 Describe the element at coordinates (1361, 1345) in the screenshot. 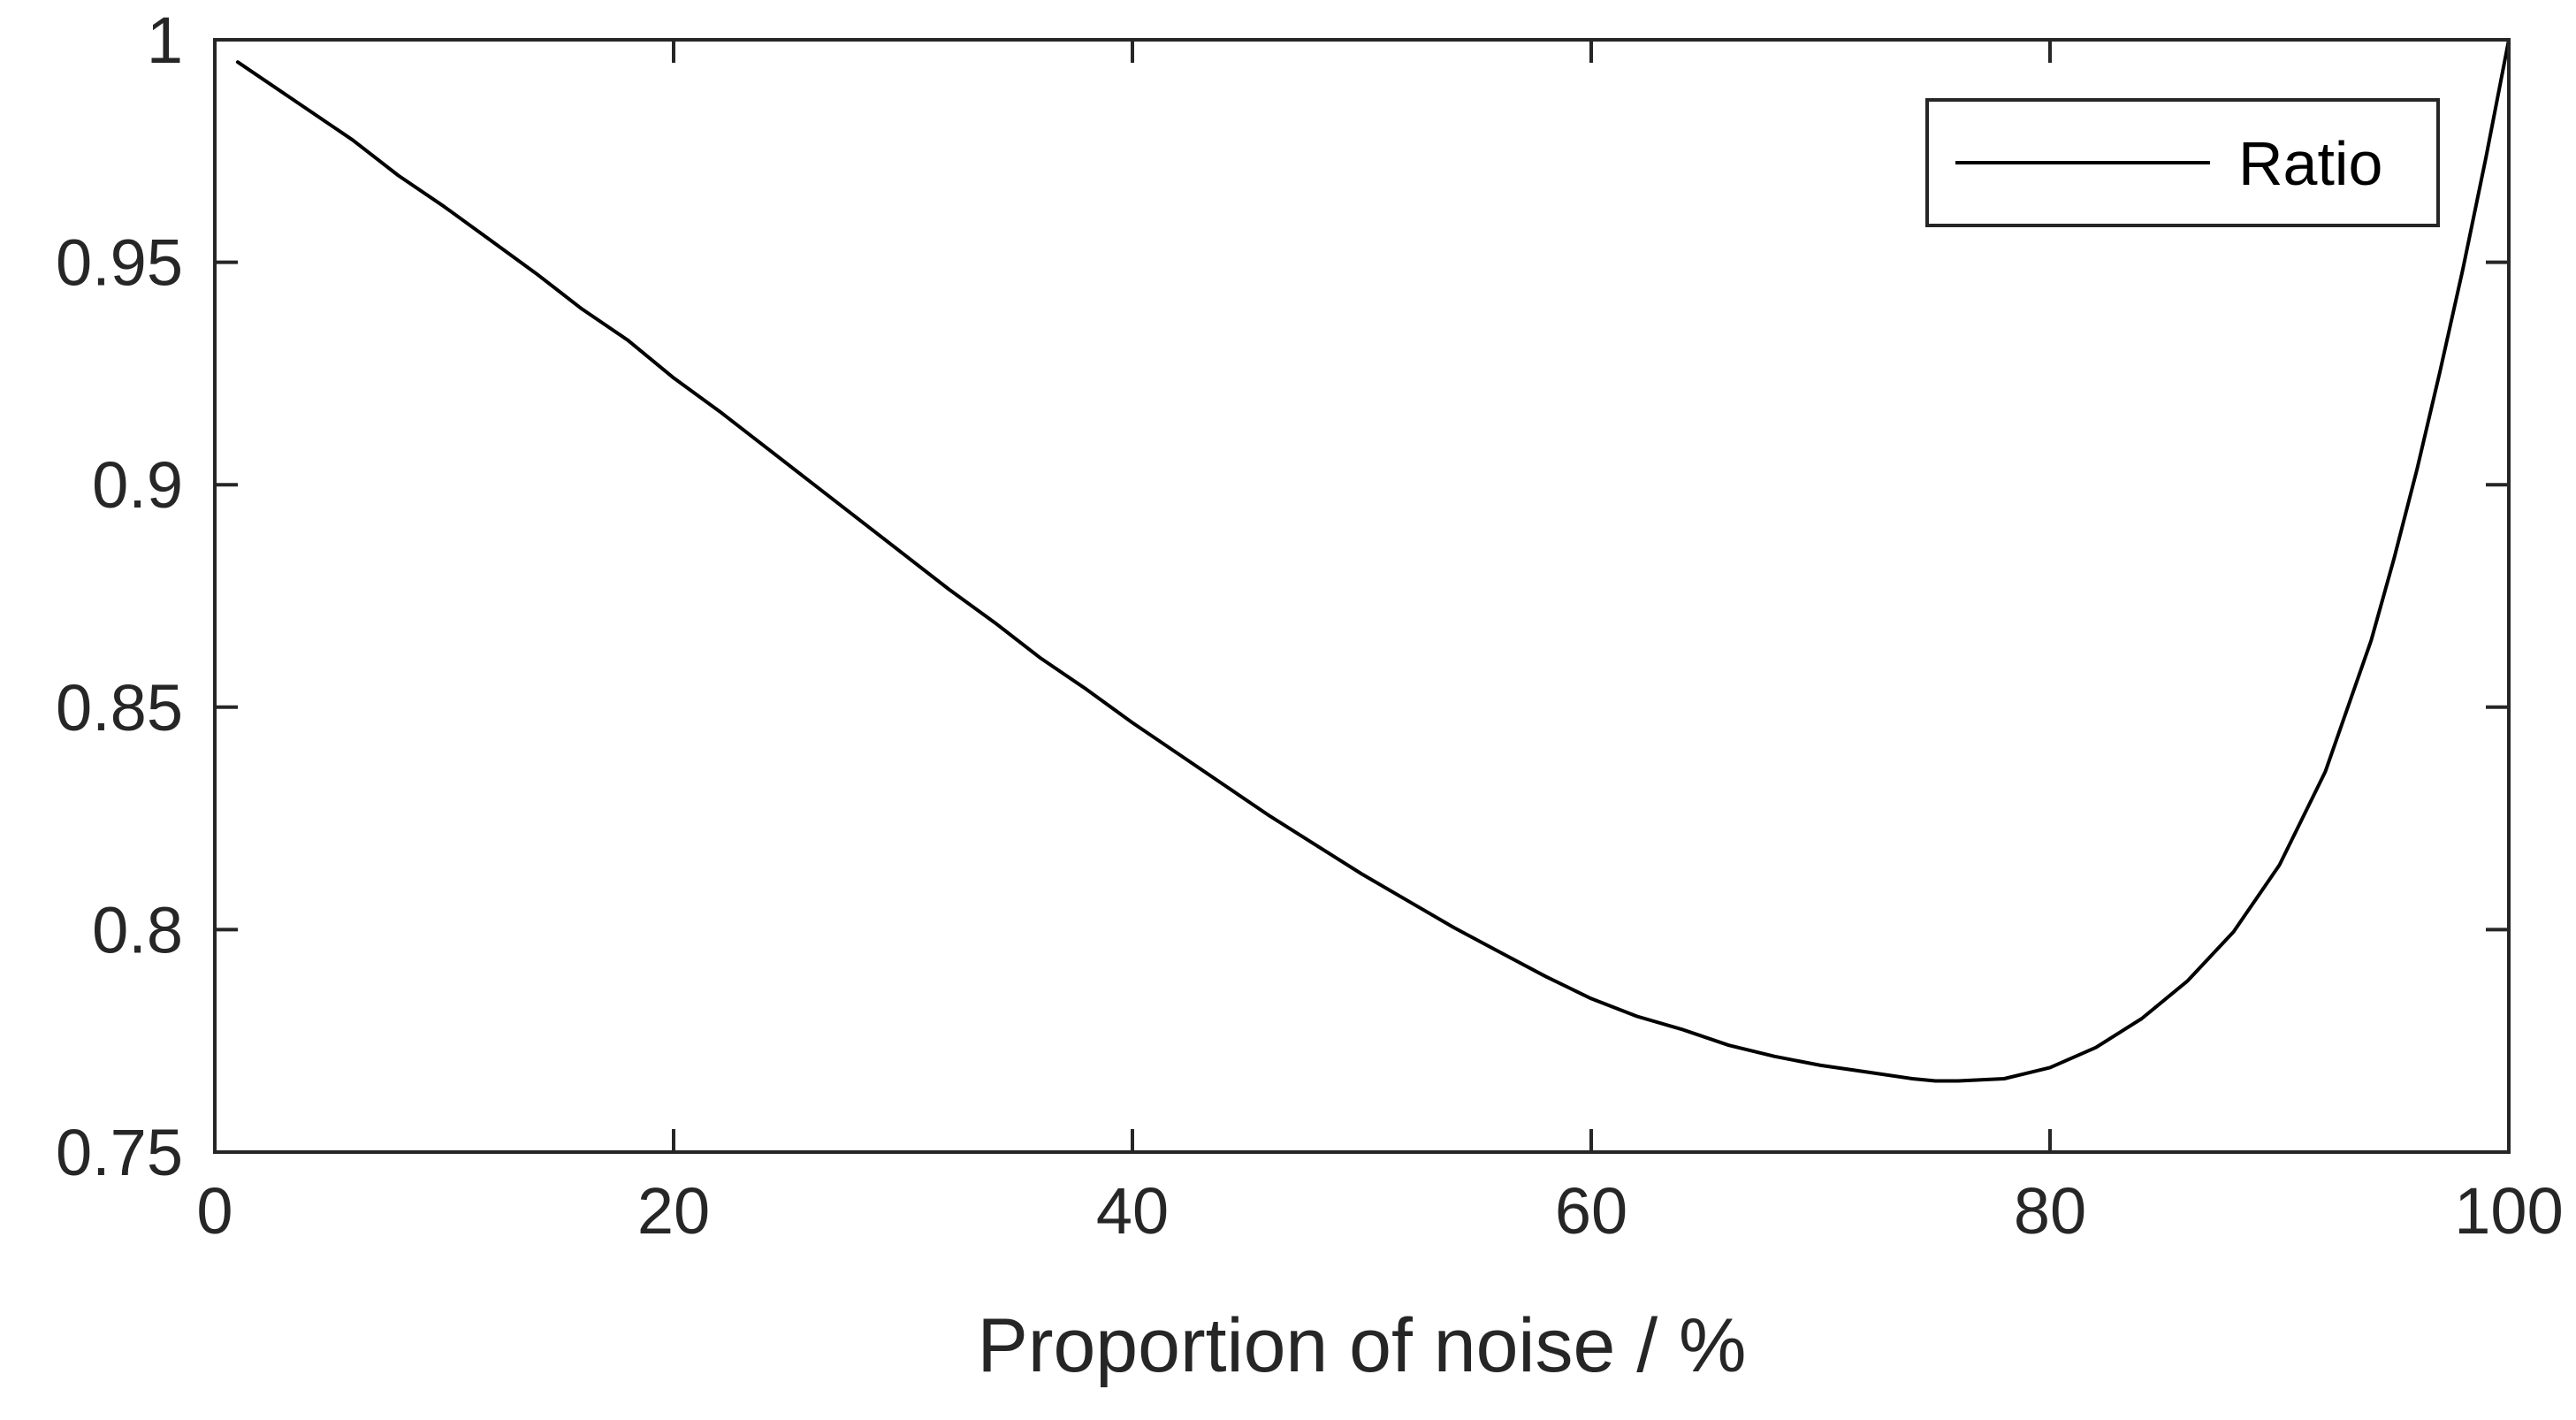

I see `x-axis-label: Proportion of noise / %` at that location.